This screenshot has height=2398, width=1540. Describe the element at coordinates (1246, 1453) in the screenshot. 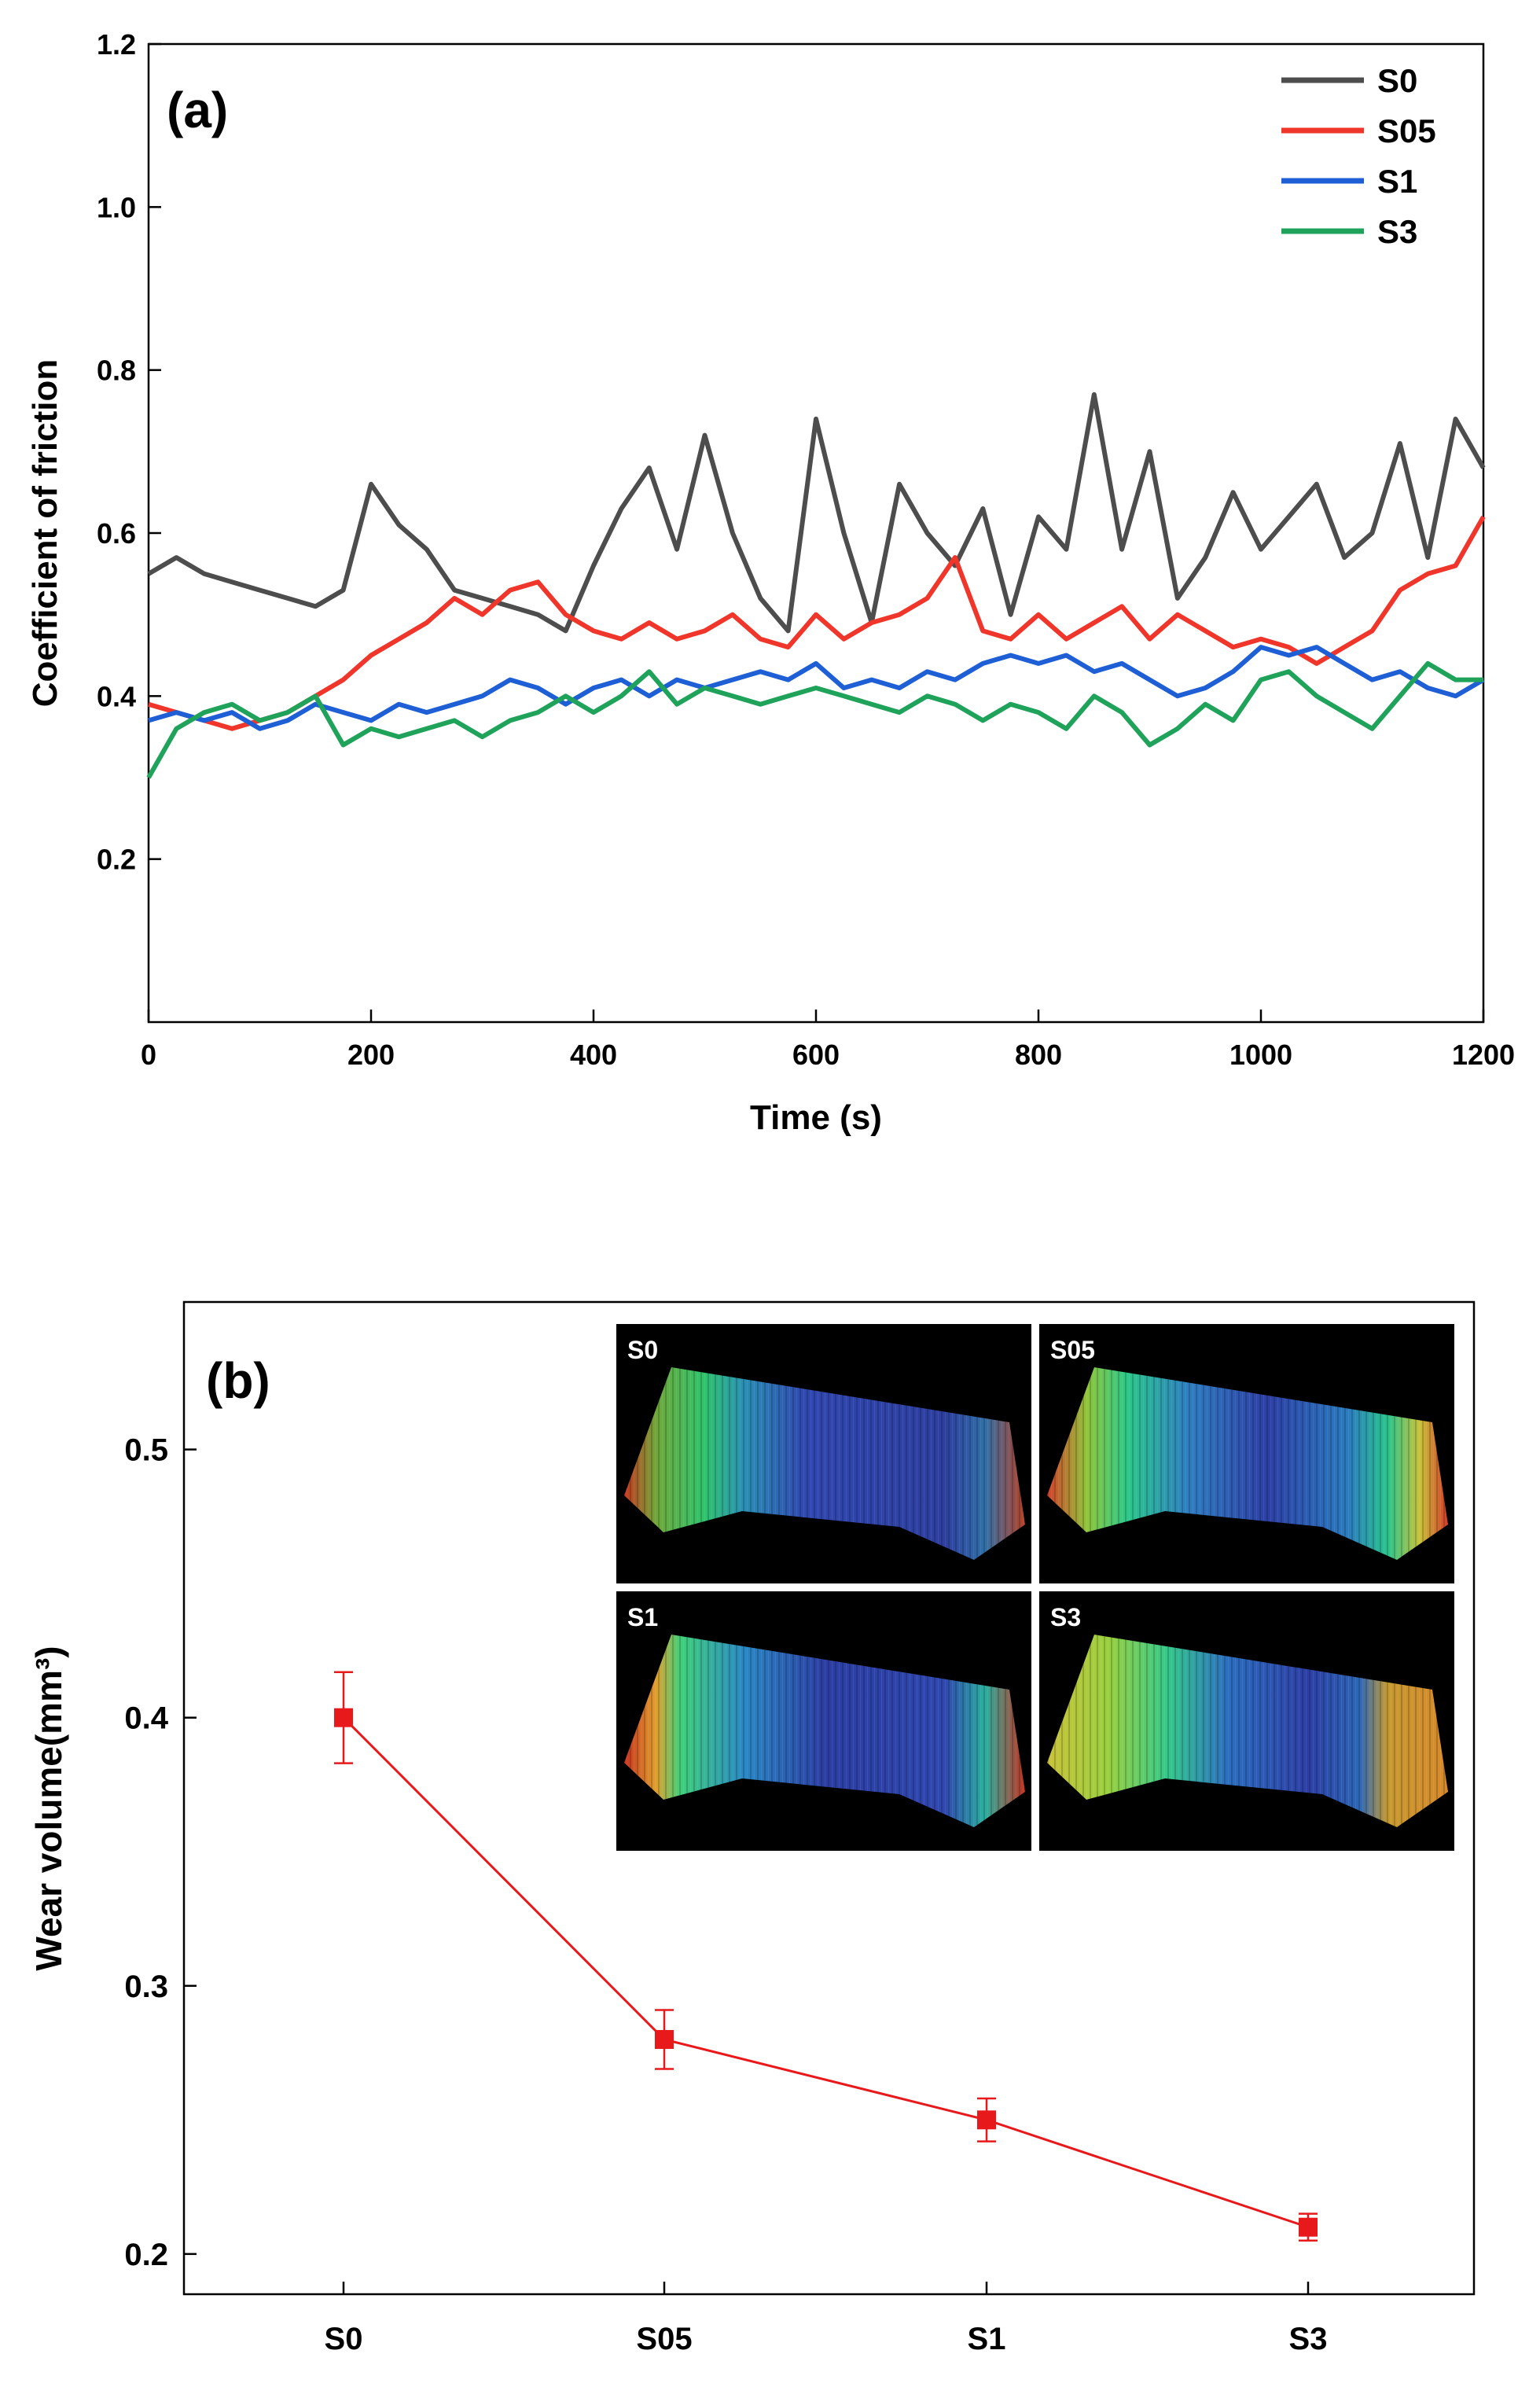

I see `inset-tile-s05: S05` at that location.